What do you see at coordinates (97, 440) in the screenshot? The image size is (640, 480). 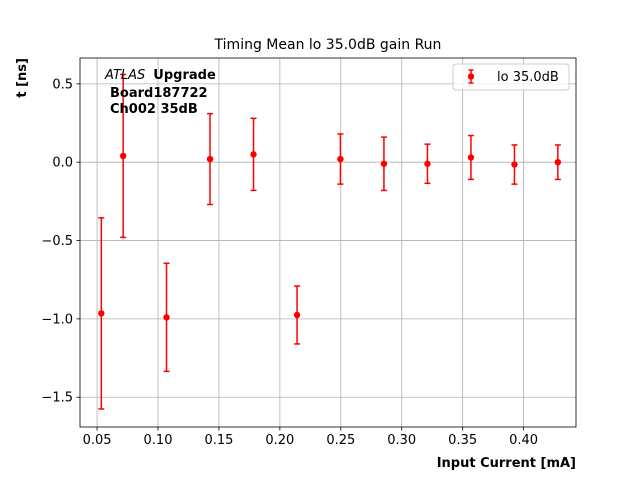 I see `x-tick-label: 0.05` at bounding box center [97, 440].